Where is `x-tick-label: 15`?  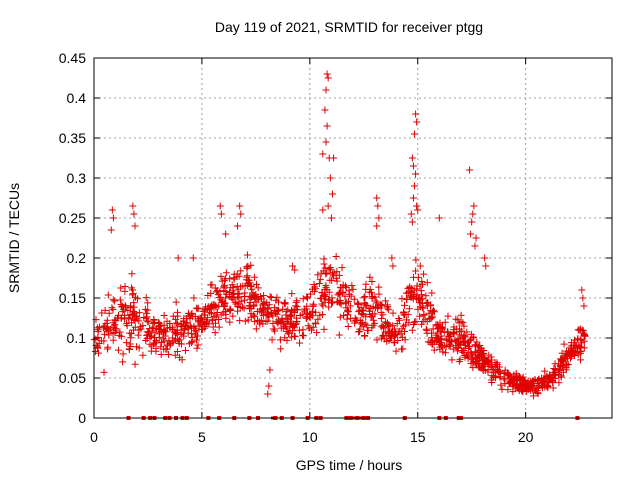
x-tick-label: 15 is located at coordinates (418, 437).